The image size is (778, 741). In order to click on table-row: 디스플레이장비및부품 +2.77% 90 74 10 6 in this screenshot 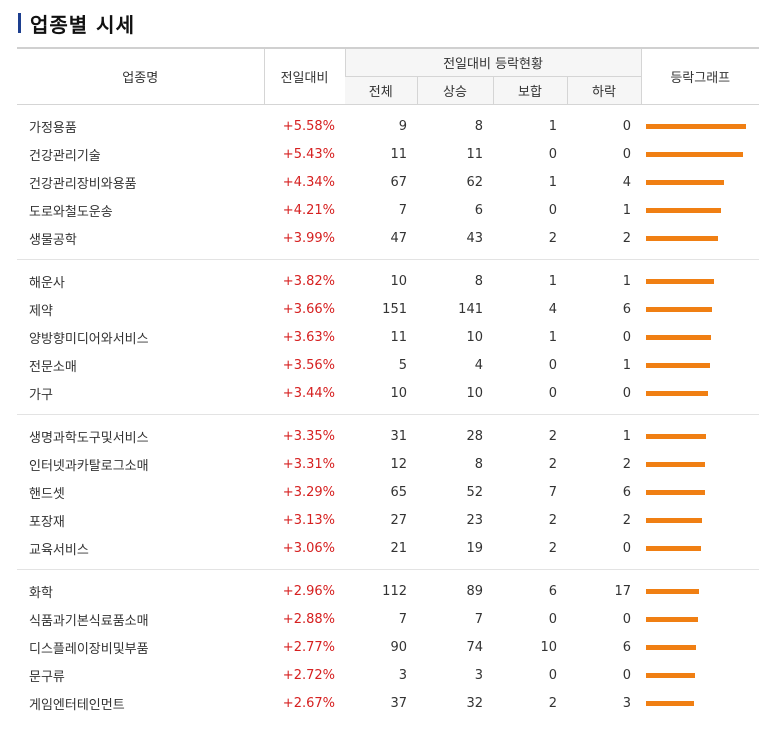, I will do `click(388, 647)`.